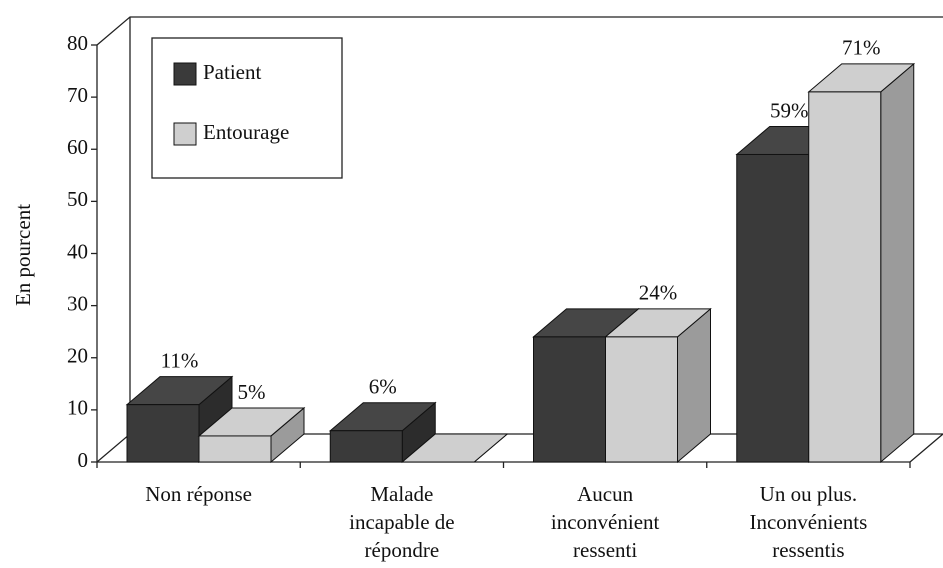  Describe the element at coordinates (454, 448) in the screenshot. I see `bar-top` at that location.